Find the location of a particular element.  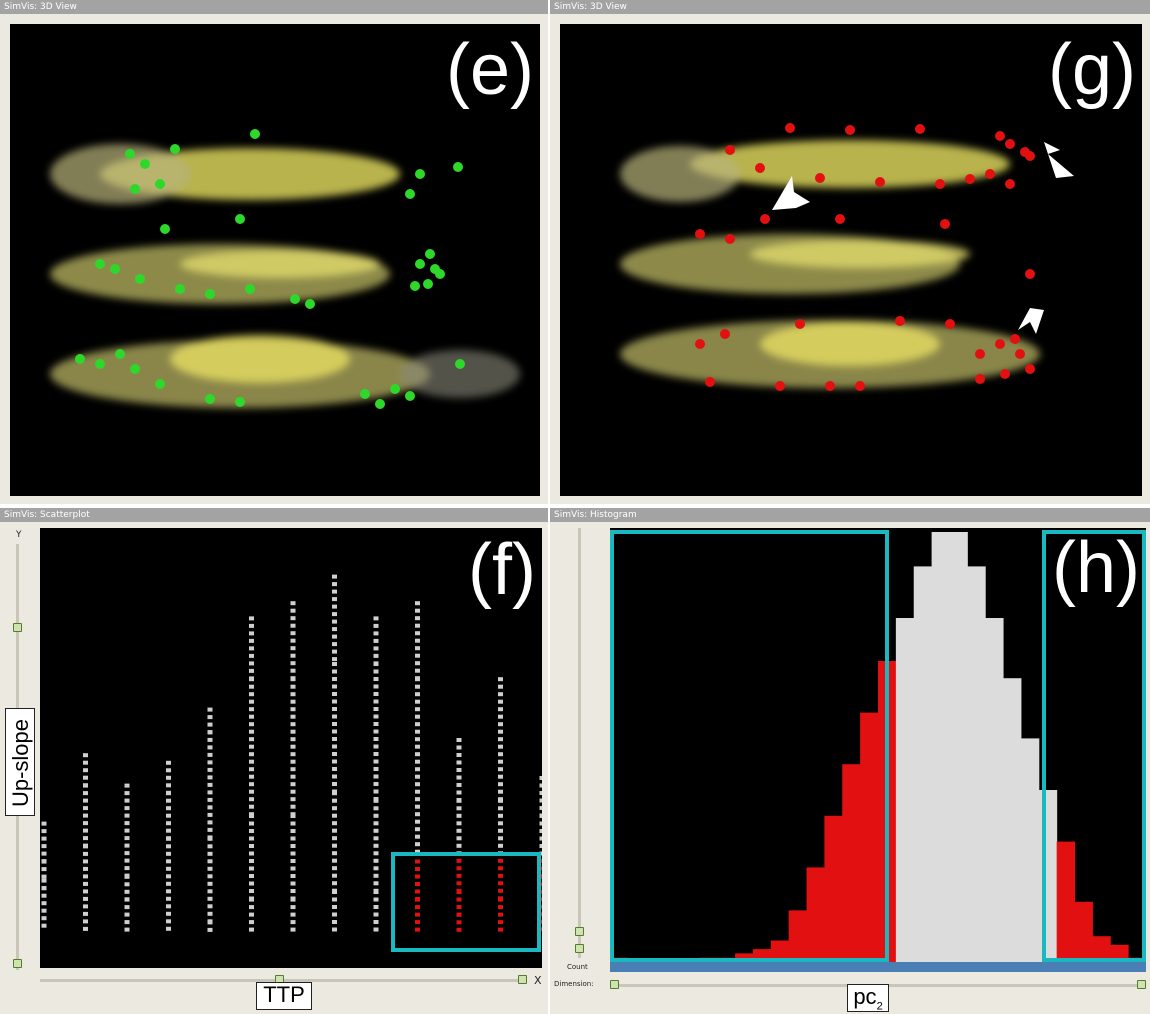

count-slider-track is located at coordinates (579, 743).